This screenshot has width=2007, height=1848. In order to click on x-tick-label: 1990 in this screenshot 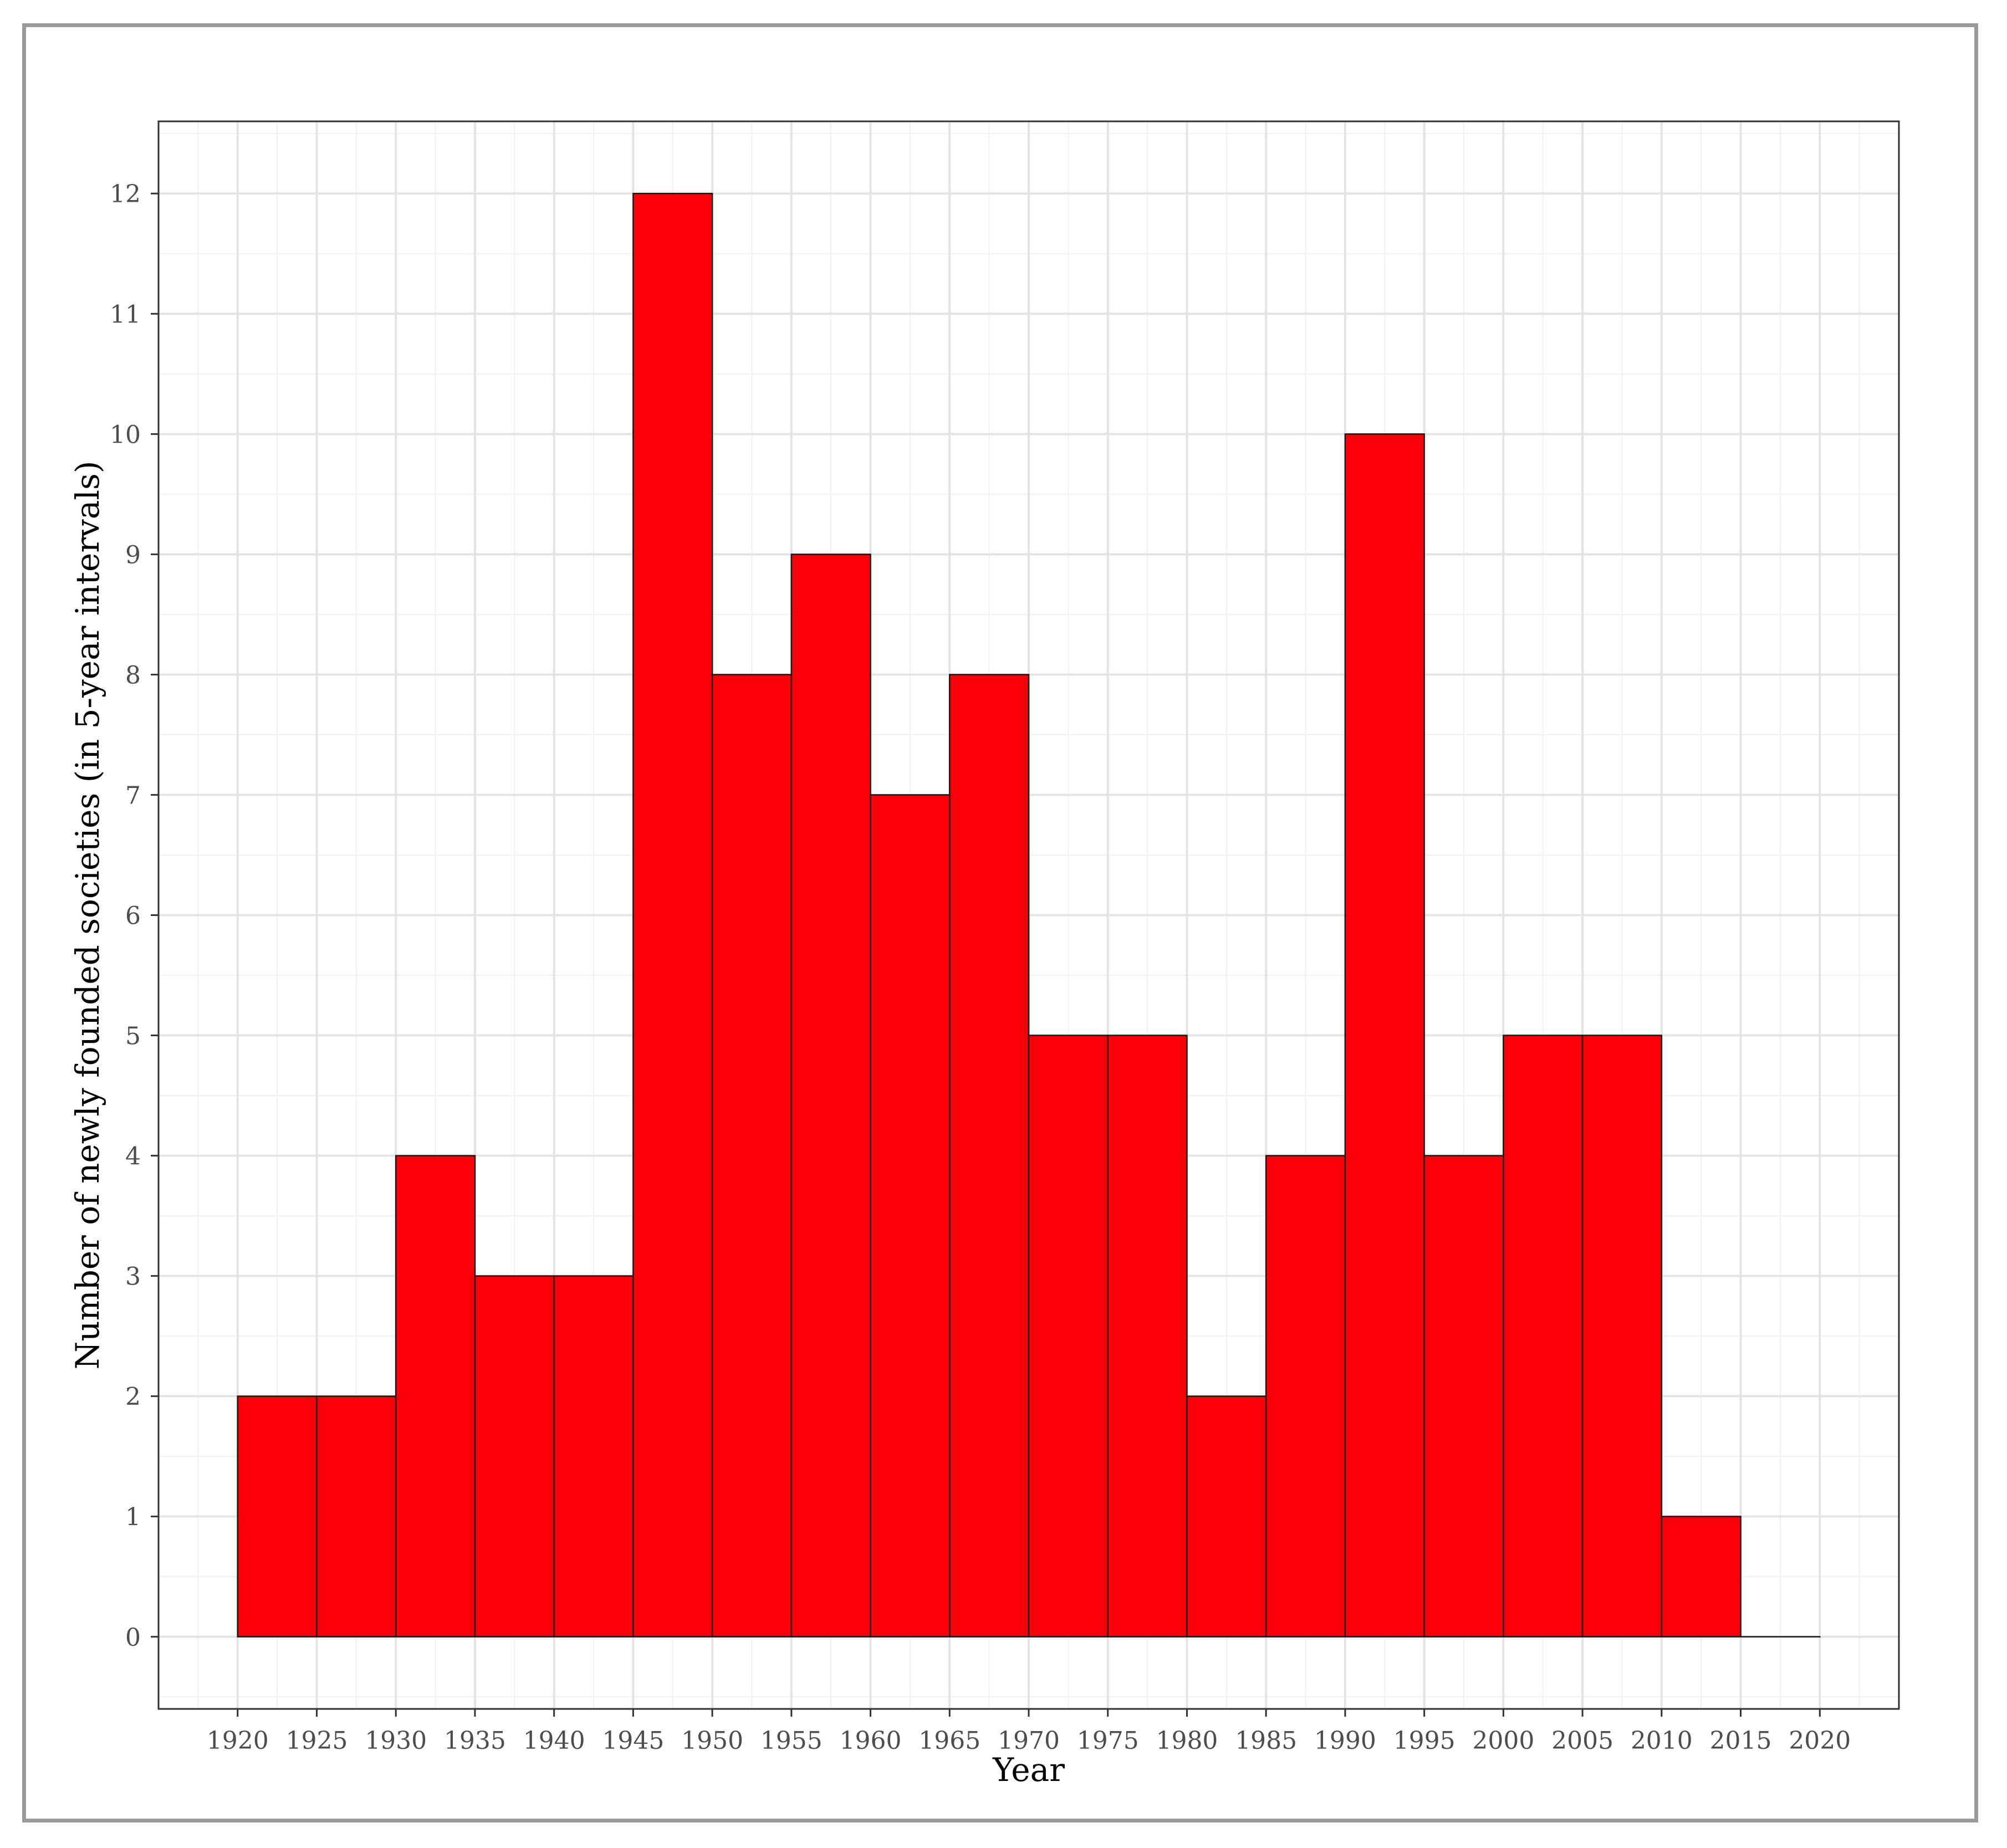, I will do `click(1345, 1741)`.